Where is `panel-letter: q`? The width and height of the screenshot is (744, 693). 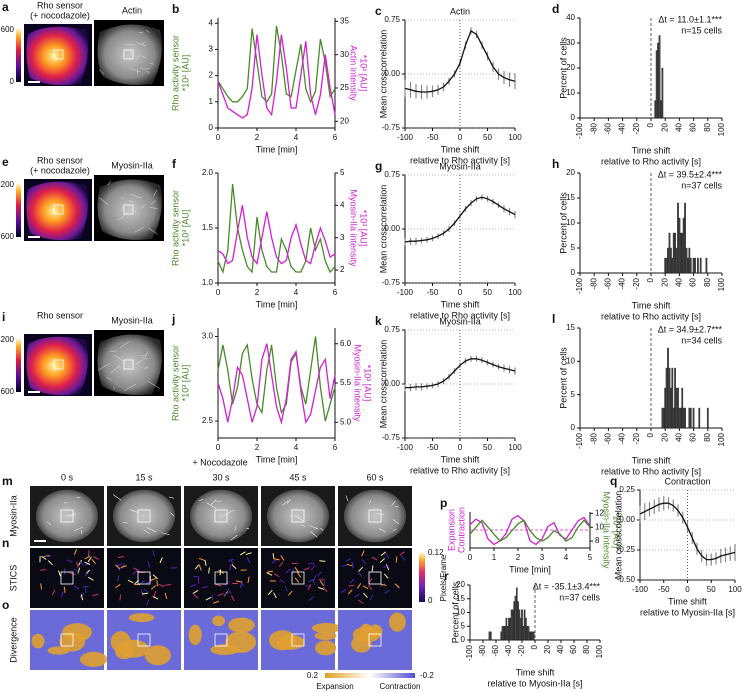 panel-letter: q is located at coordinates (613, 481).